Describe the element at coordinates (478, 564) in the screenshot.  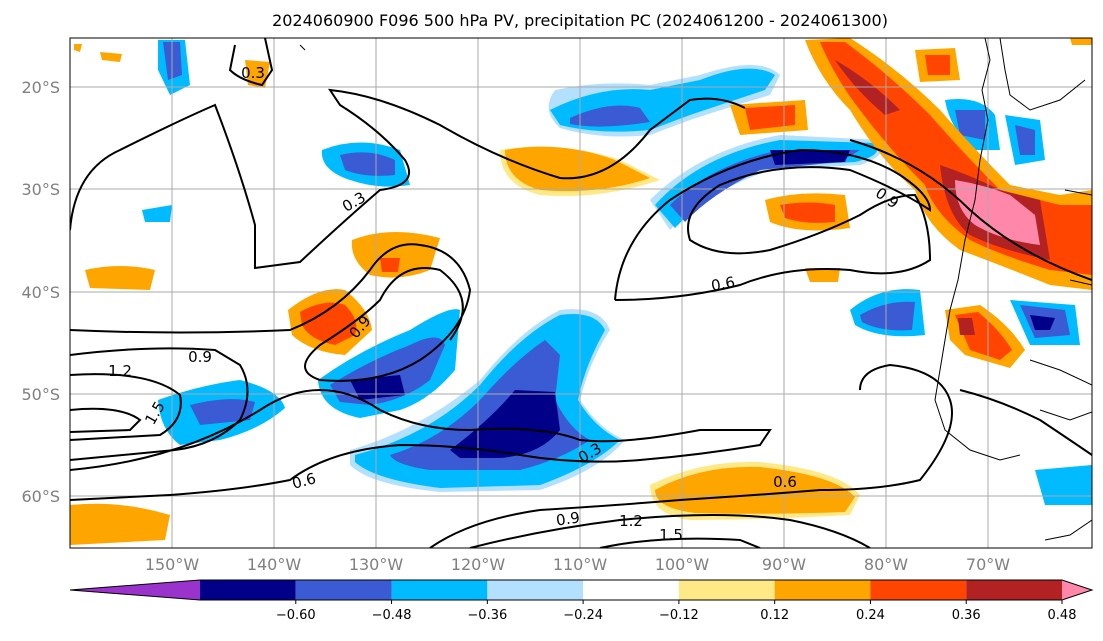
I see `lon-label: 120°W` at that location.